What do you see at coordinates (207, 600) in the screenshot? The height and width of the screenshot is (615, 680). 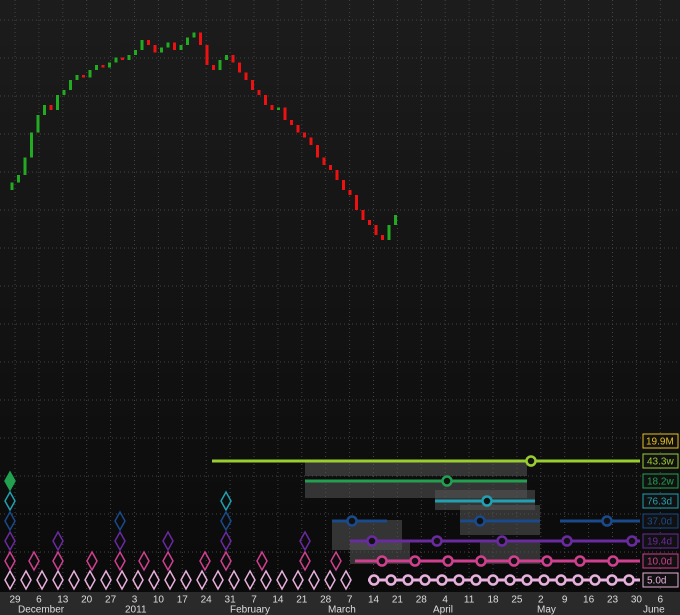 I see `x-tick-label: 24` at bounding box center [207, 600].